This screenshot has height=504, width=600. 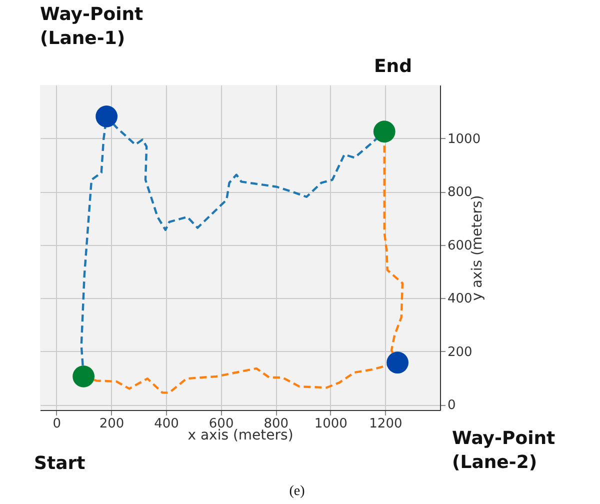 What do you see at coordinates (57, 424) in the screenshot?
I see `x-tick-label: 0` at bounding box center [57, 424].